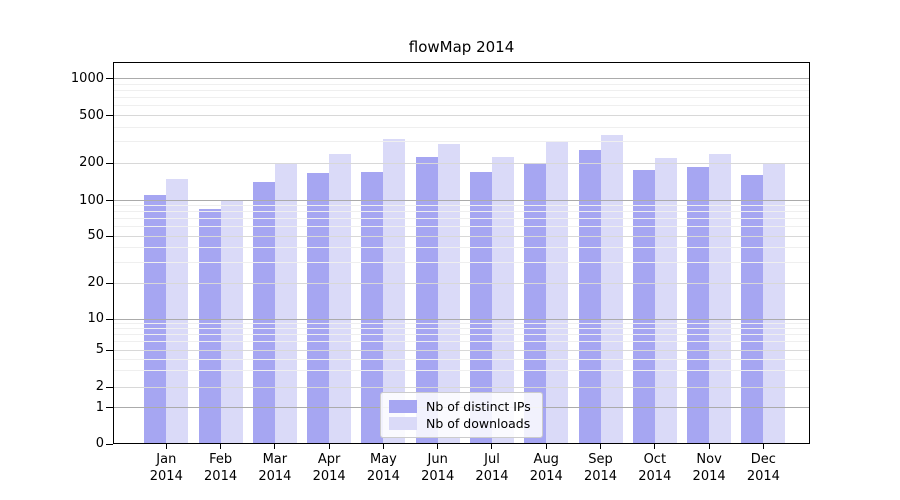 Image resolution: width=900 pixels, height=500 pixels. Describe the element at coordinates (546, 468) in the screenshot. I see `x-tick-label-aug: Aug 2014` at that location.